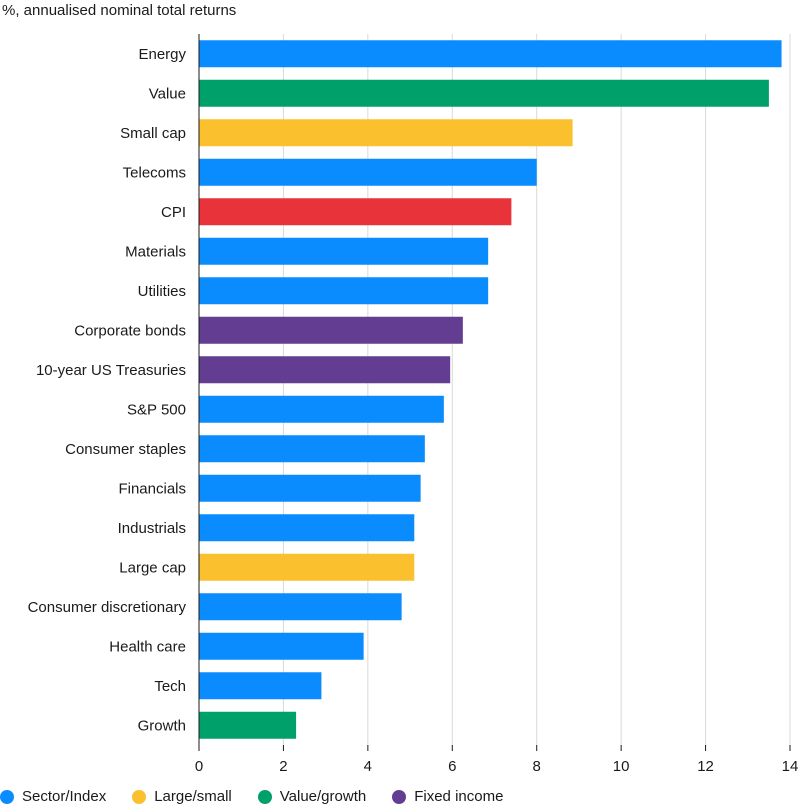 The image size is (800, 810). What do you see at coordinates (162, 54) in the screenshot?
I see `category-label: Energy` at bounding box center [162, 54].